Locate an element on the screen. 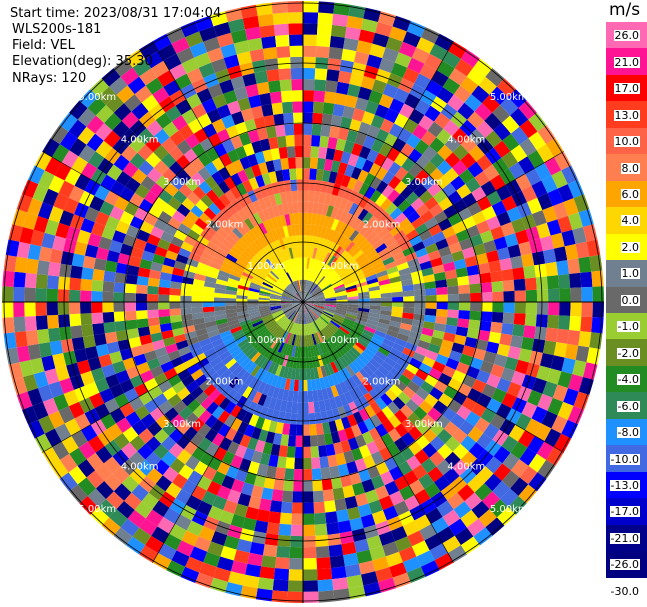 The width and height of the screenshot is (647, 607). colorbar-unit: m/s is located at coordinates (625, 10).